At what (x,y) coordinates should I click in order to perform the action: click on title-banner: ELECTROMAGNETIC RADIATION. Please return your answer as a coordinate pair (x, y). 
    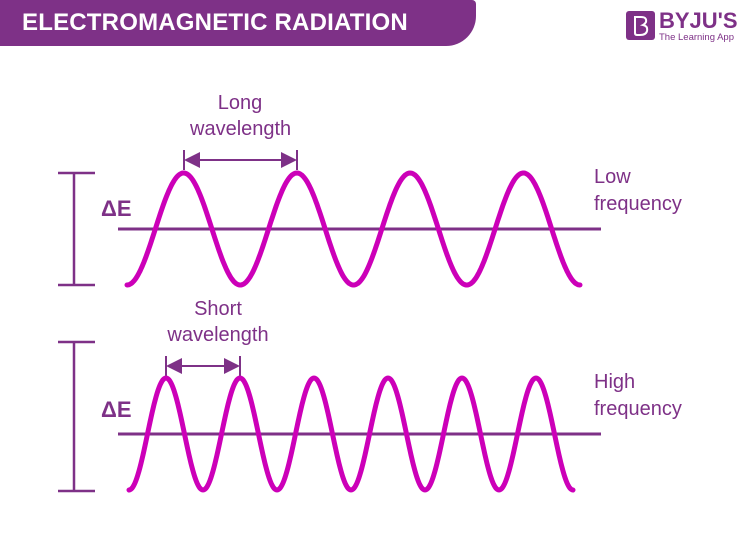
    Looking at the image, I should click on (238, 23).